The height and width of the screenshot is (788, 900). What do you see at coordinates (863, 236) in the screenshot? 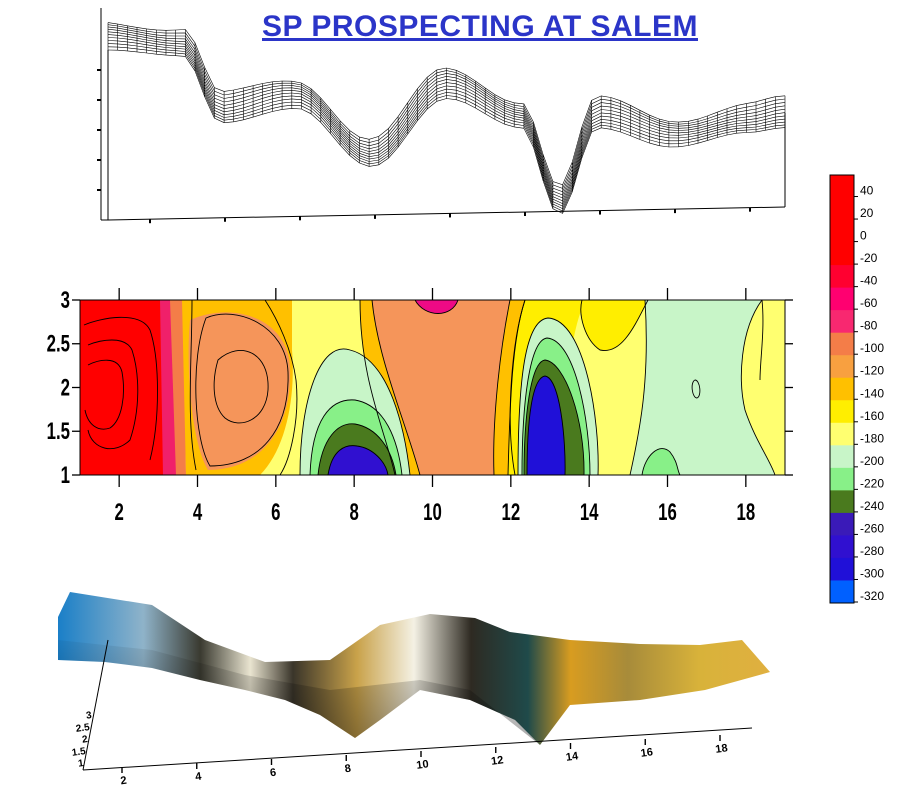
I see `colorbar-label: 0` at bounding box center [863, 236].